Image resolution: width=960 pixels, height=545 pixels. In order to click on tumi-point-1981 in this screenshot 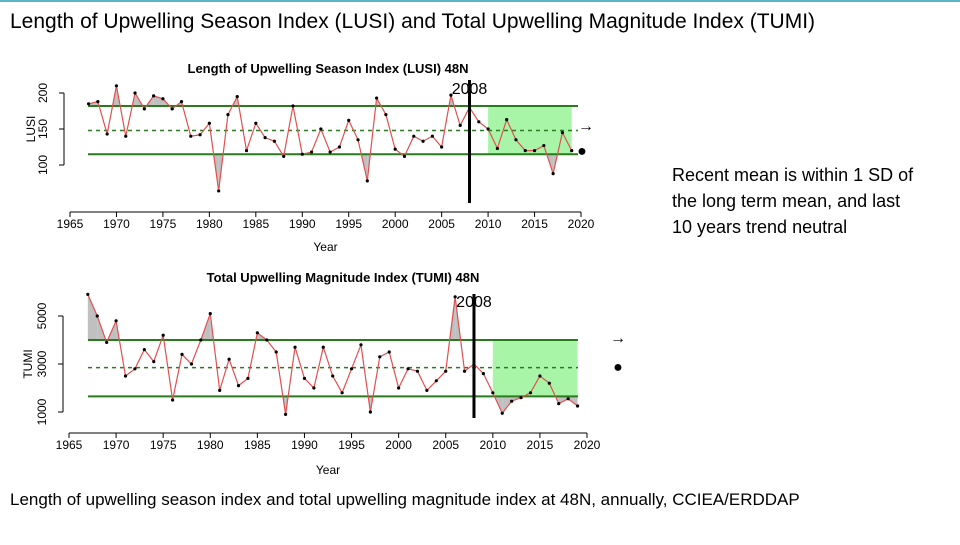, I will do `click(220, 390)`.